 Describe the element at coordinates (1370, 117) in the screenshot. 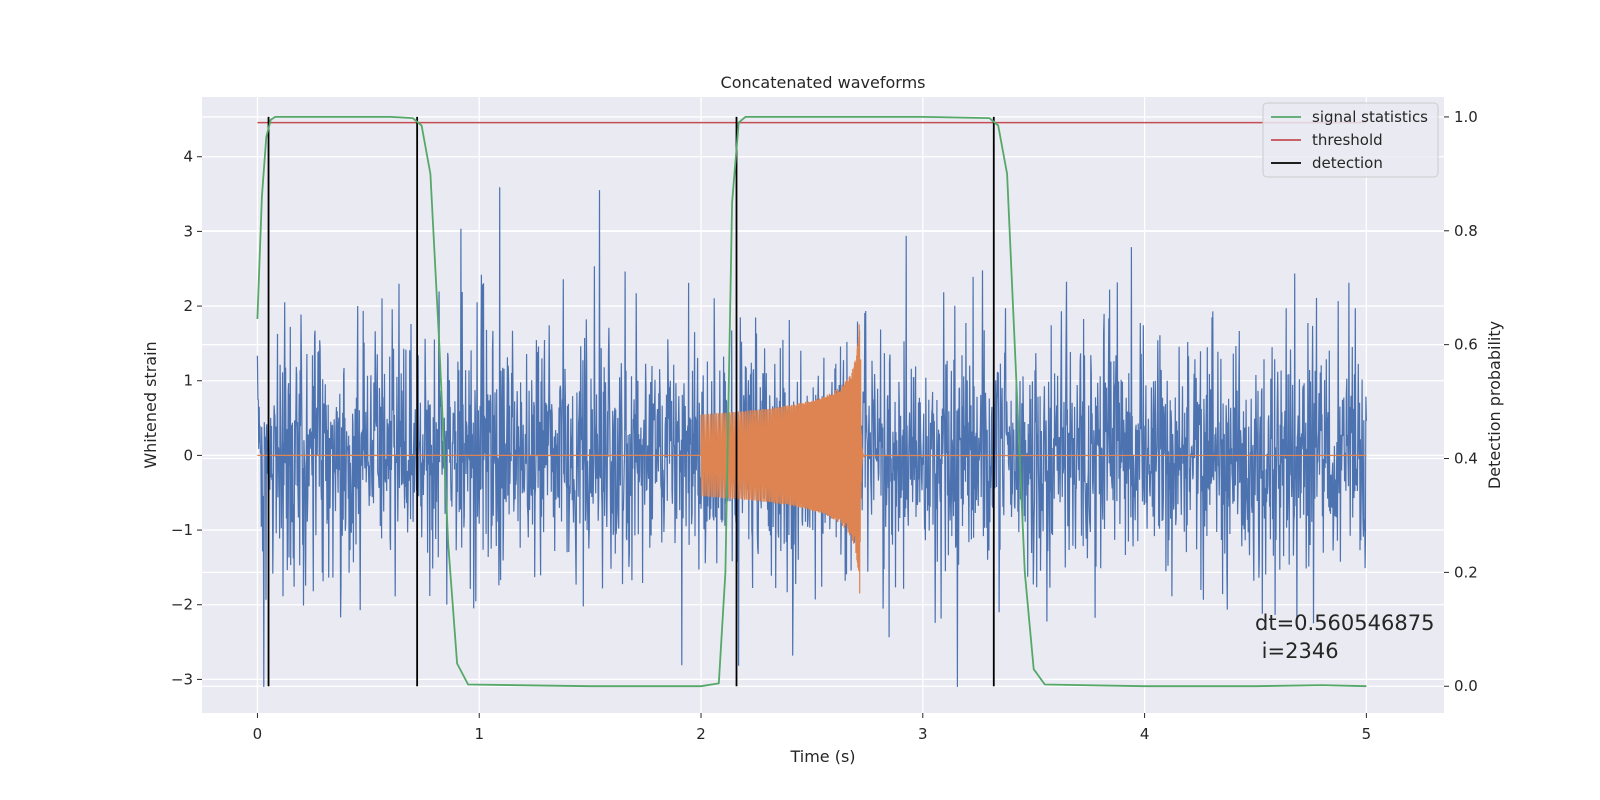

I see `legend-label-signal-statistics: signal statistics` at that location.